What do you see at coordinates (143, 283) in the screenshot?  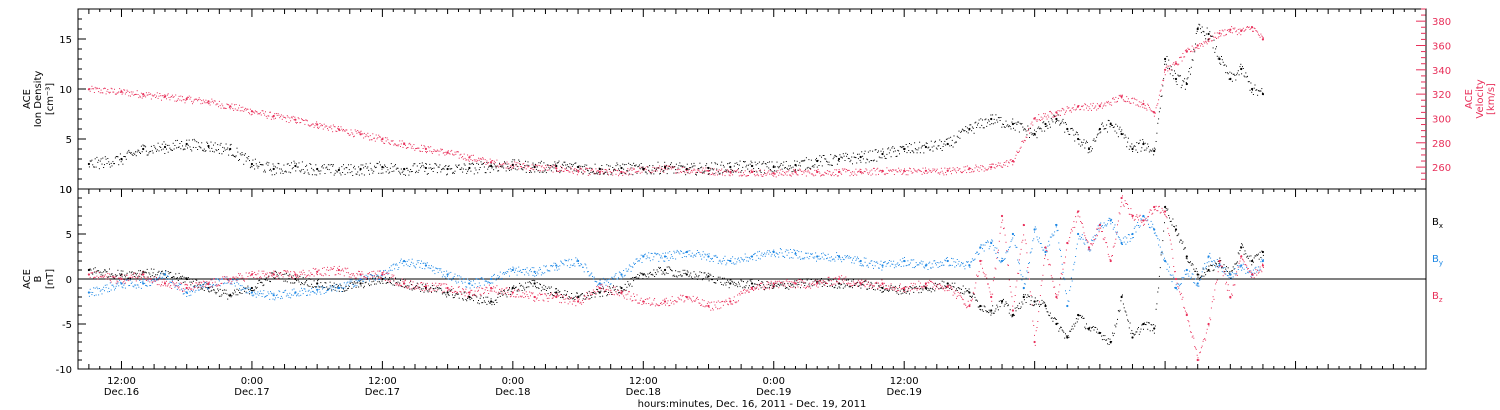 I see `by-point` at bounding box center [143, 283].